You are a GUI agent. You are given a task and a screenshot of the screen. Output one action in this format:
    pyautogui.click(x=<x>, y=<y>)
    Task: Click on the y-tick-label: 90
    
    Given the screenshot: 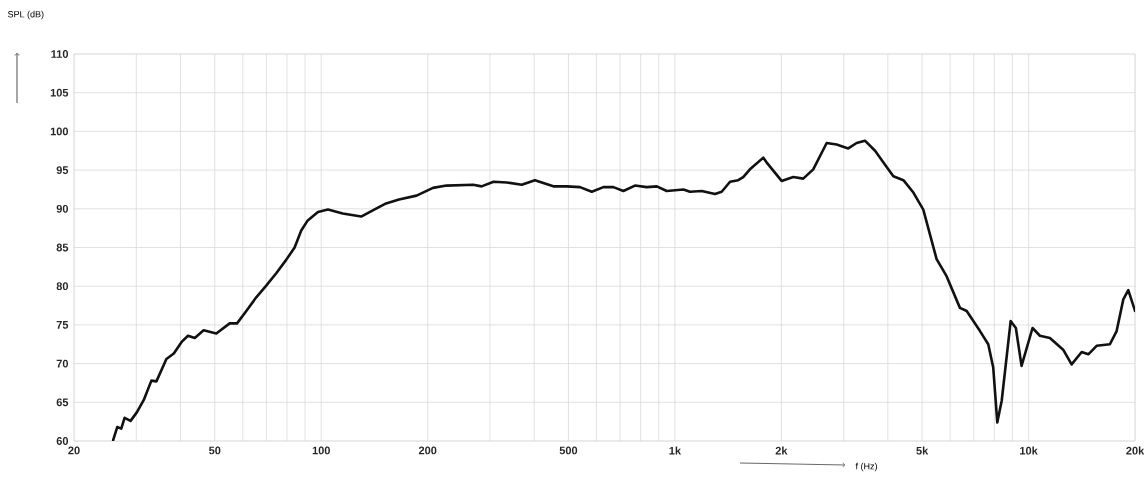 What is the action you would take?
    pyautogui.click(x=62, y=208)
    